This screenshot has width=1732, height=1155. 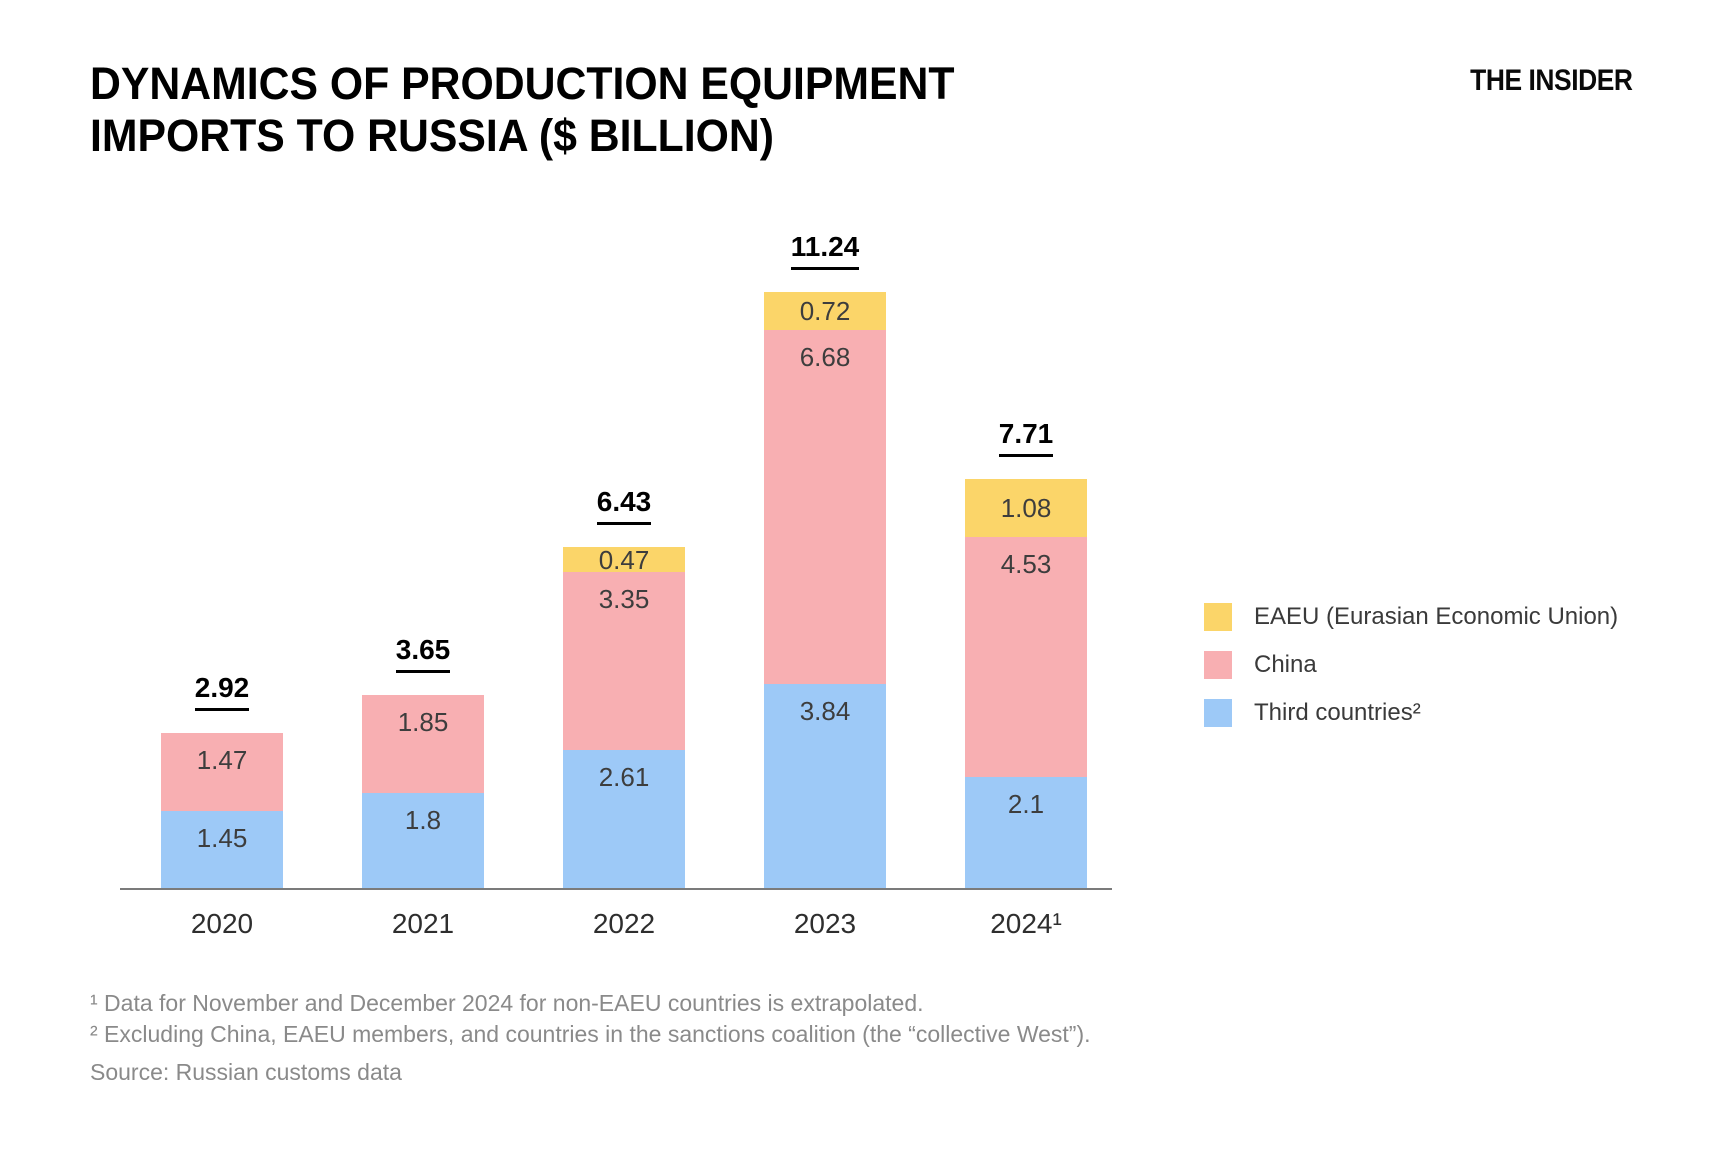 I want to click on bar-segment-label: 2.61, so click(x=624, y=776).